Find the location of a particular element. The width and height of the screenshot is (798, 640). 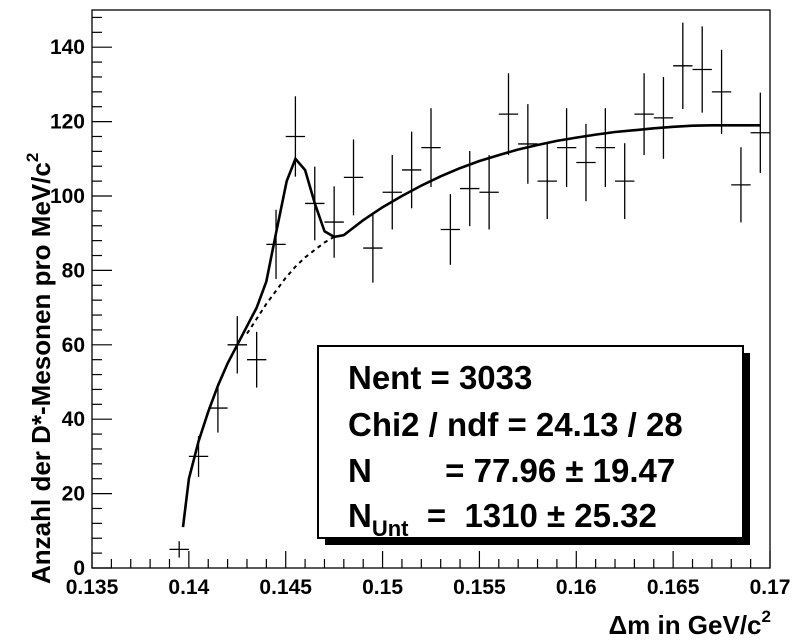

x-tick-label: 0.15 is located at coordinates (382, 587).